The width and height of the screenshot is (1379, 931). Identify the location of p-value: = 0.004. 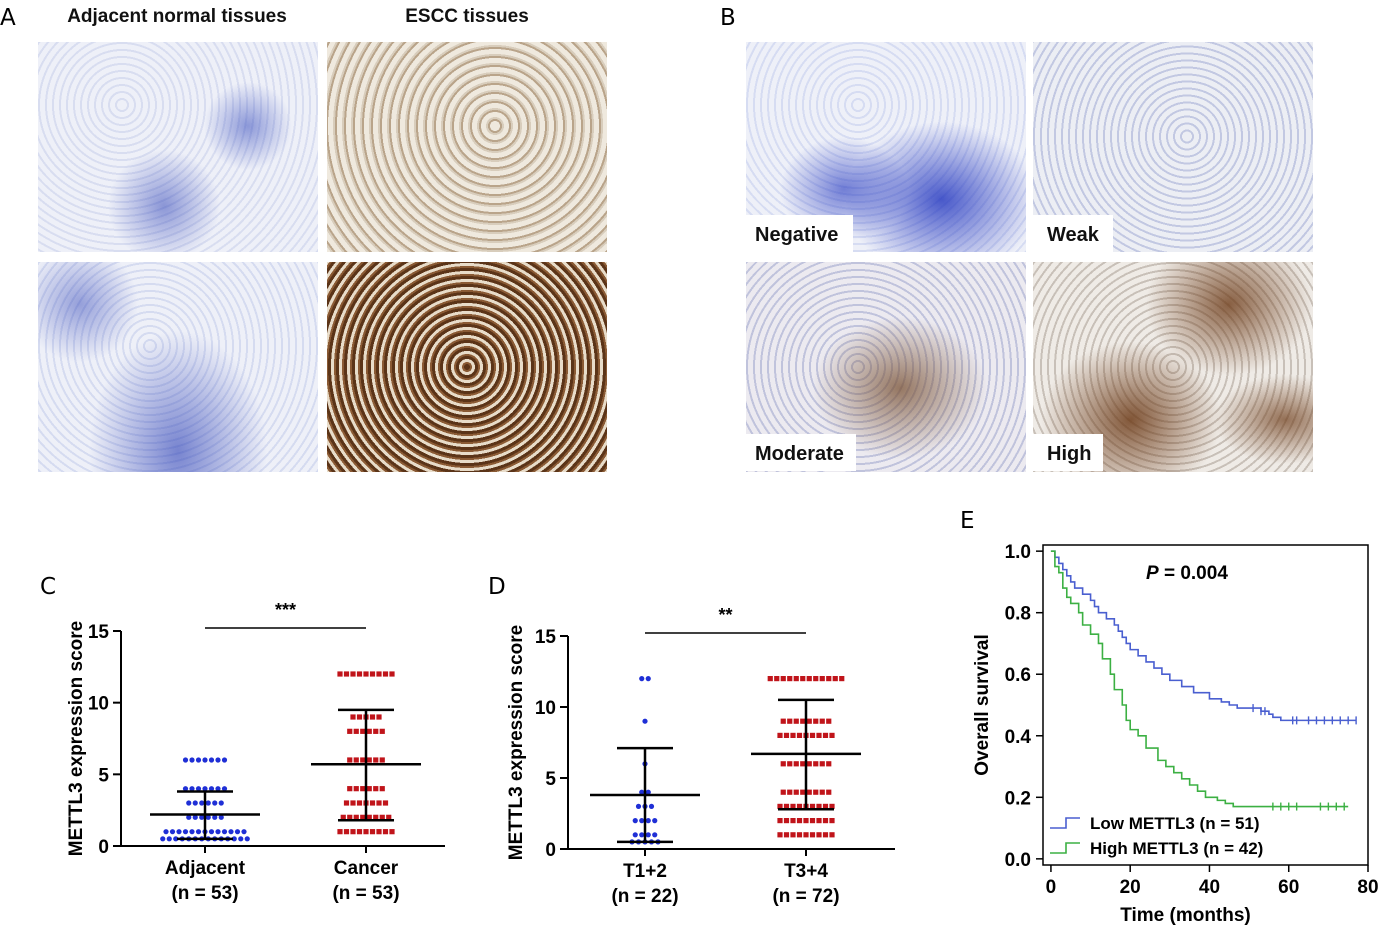
(1194, 573).